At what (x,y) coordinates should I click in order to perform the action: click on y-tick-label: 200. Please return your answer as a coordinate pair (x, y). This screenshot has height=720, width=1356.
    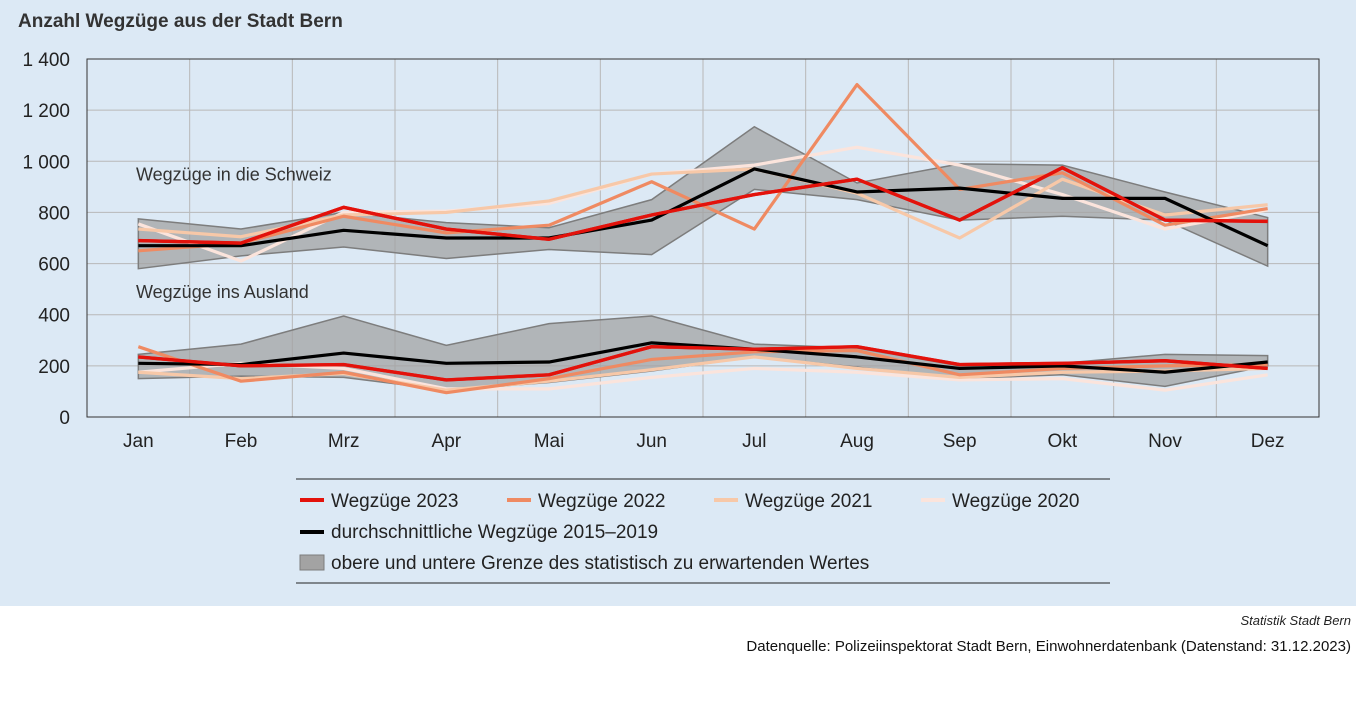
    Looking at the image, I should click on (54, 367).